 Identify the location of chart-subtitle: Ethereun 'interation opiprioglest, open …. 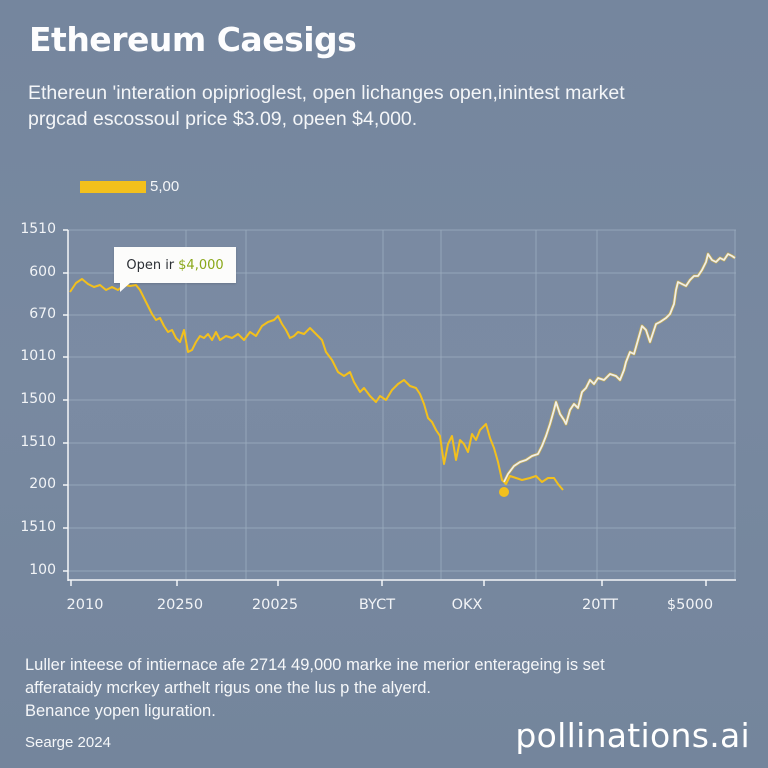
(388, 106).